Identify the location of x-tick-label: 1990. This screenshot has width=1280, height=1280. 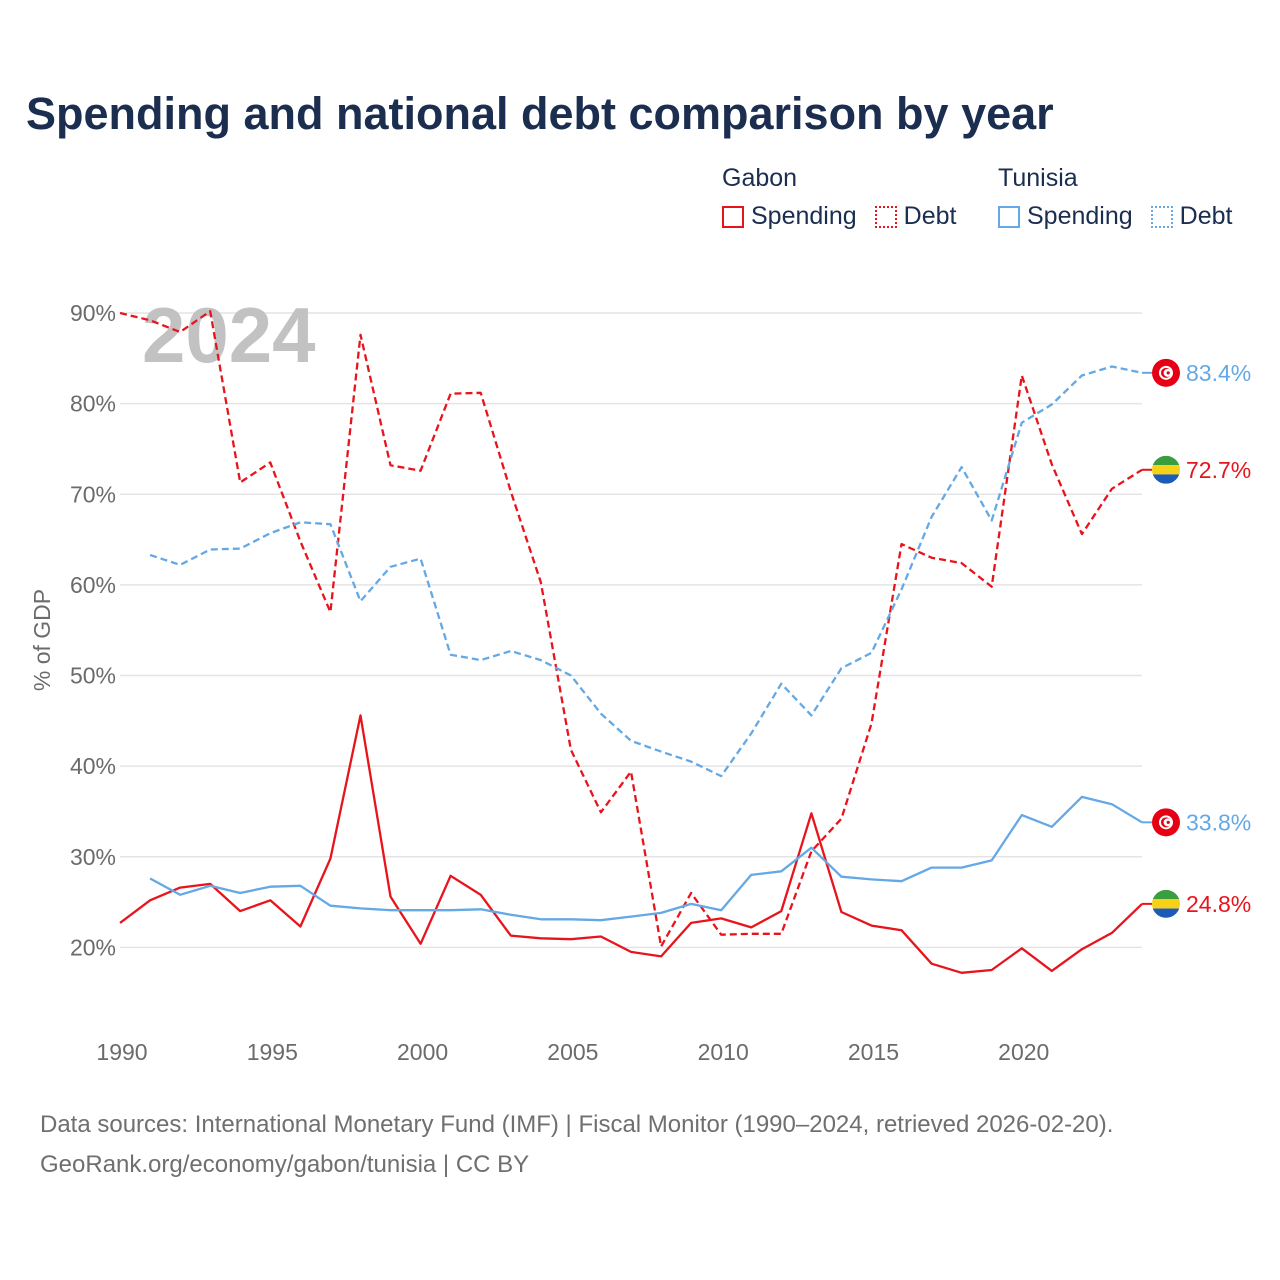
(121, 1052).